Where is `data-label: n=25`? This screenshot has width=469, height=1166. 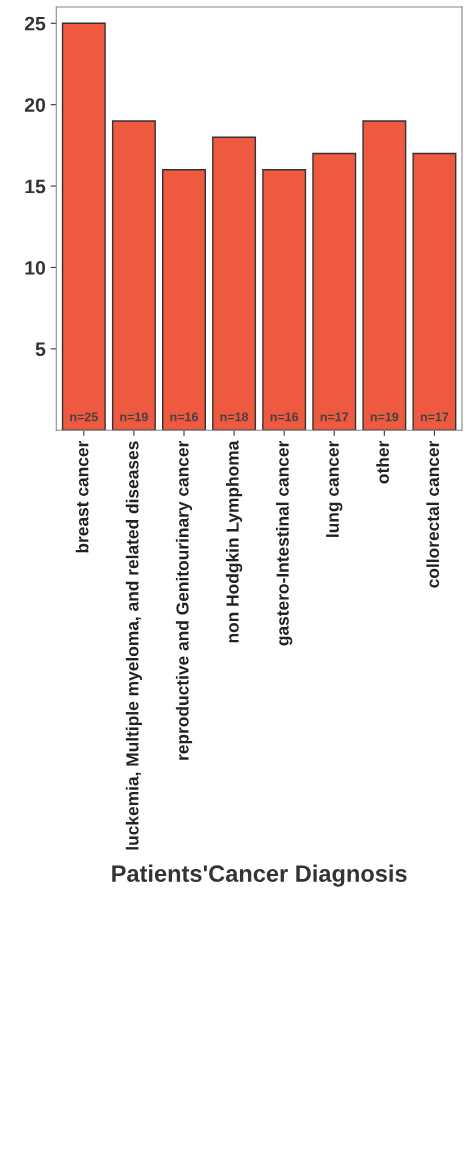 data-label: n=25 is located at coordinates (84, 417).